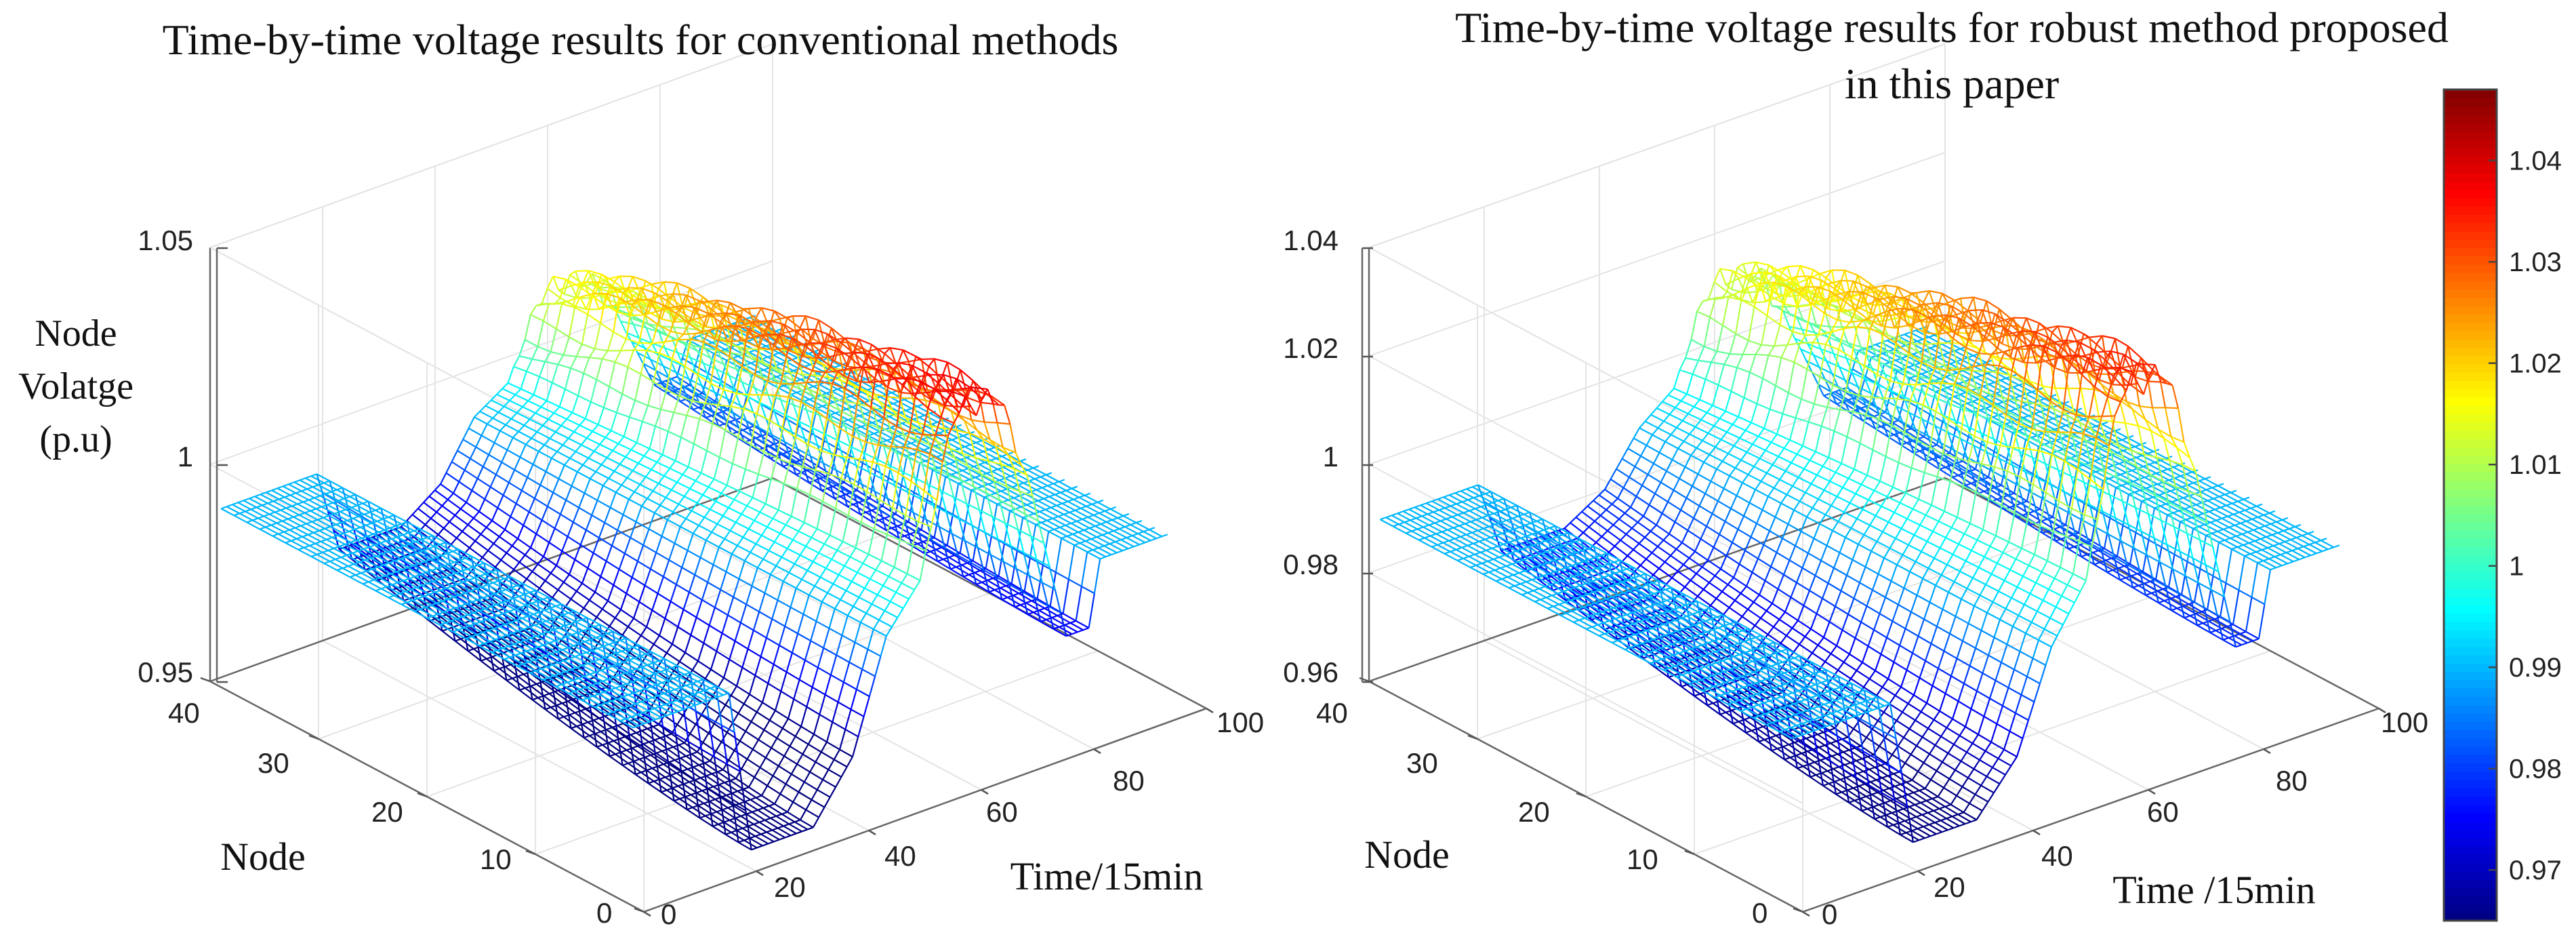 This screenshot has width=2576, height=941. Describe the element at coordinates (166, 672) in the screenshot. I see `z-tick-0.95: 0.95` at that location.